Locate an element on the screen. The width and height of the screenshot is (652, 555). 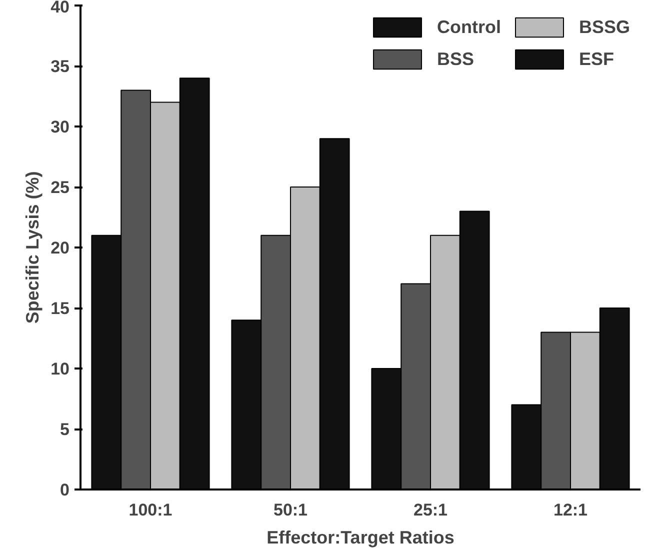
y-axis-title: Specific Lysis (%) is located at coordinates (32, 247).